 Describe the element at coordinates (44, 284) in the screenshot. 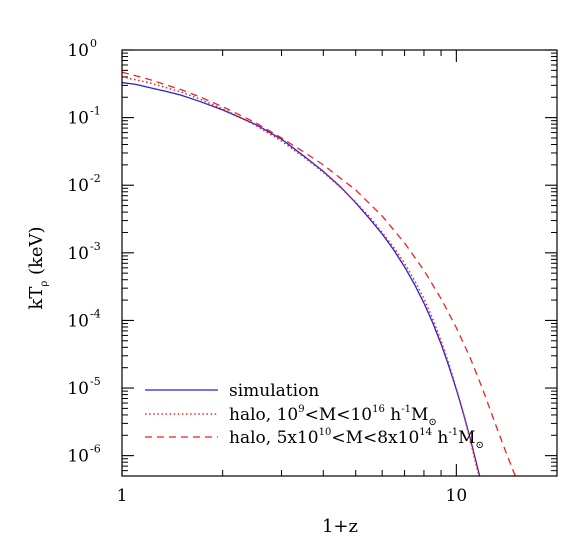

I see `y-axis-label-subscript: ρ` at that location.